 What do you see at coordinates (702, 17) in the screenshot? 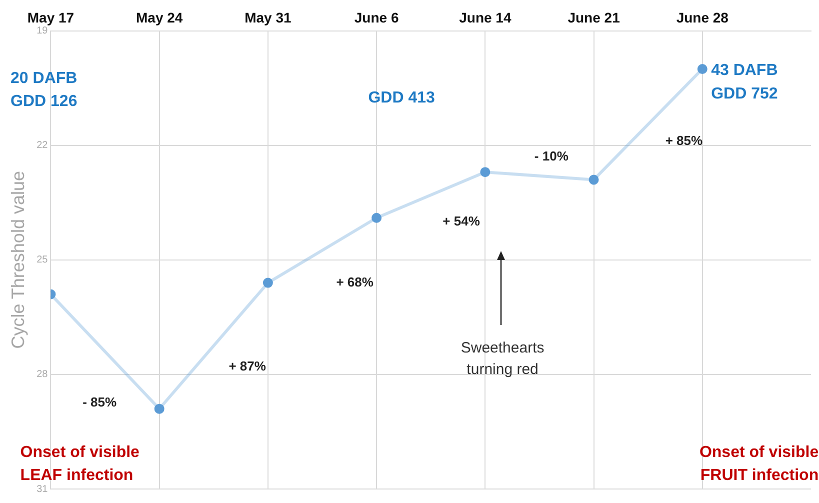
I see `x-tick-label: June 28` at bounding box center [702, 17].